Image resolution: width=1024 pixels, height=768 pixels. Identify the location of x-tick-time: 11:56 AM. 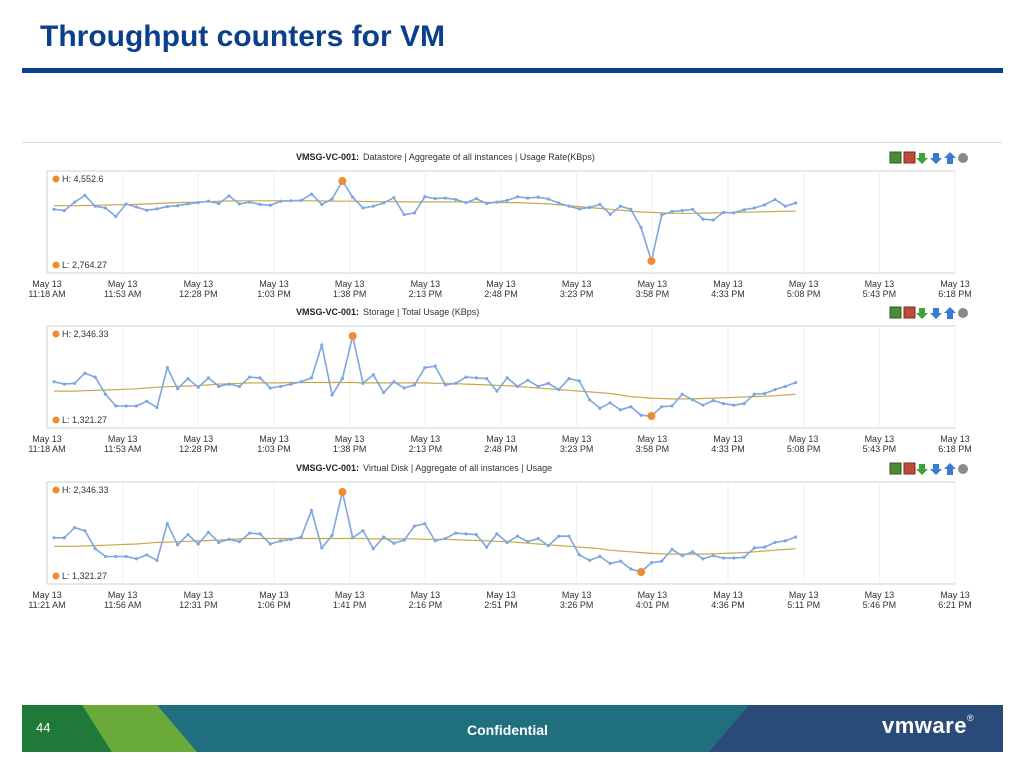
(122, 605).